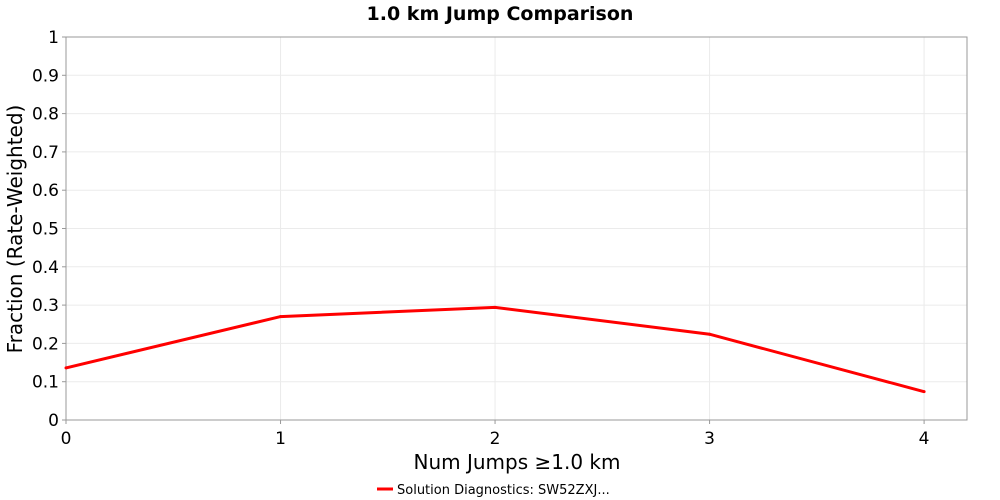 This screenshot has width=1000, height=500. I want to click on y-tick-label: 0.7, so click(45, 153).